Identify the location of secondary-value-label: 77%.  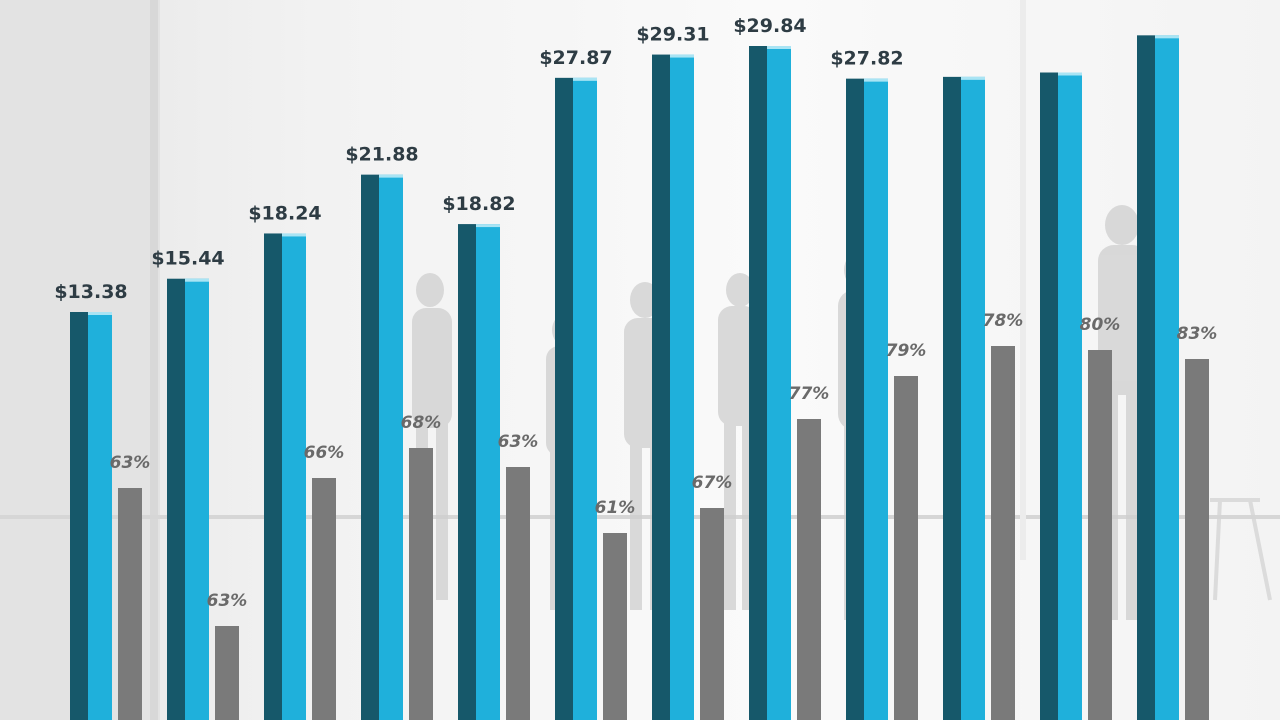
(809, 394).